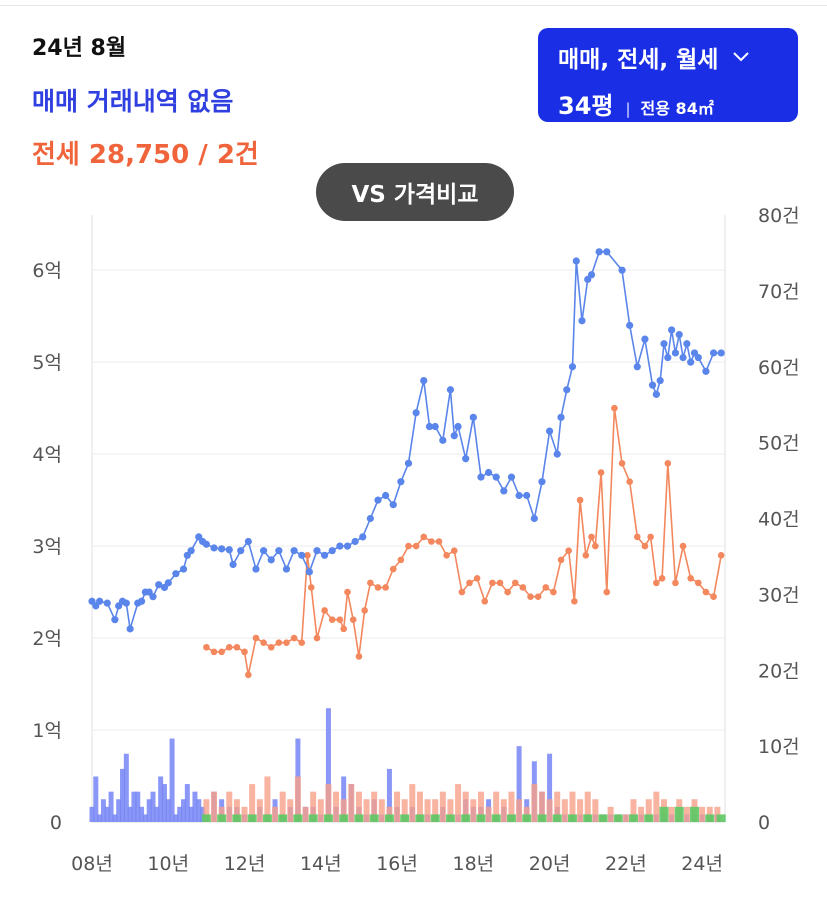  Describe the element at coordinates (702, 864) in the screenshot. I see `x-tick-label: 24년` at that location.